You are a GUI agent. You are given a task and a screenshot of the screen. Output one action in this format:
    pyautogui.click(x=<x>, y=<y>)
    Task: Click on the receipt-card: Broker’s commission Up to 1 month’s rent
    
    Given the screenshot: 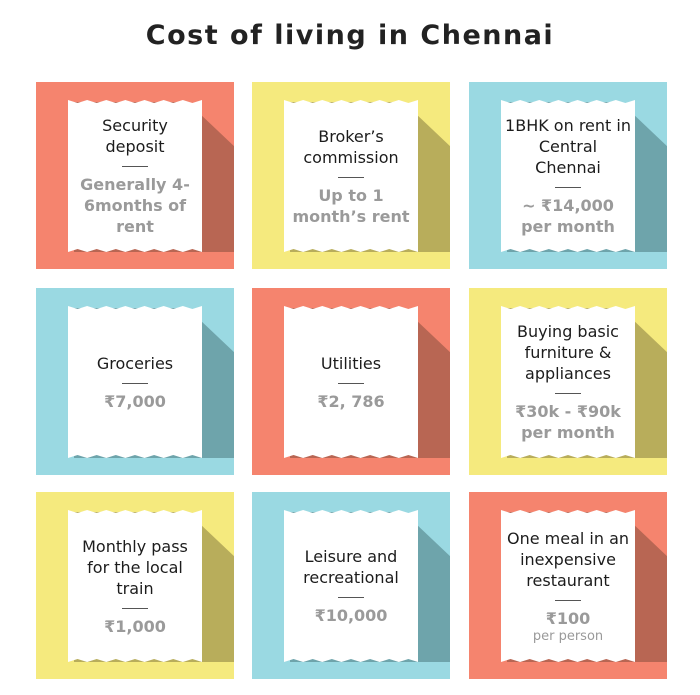 What is the action you would take?
    pyautogui.click(x=351, y=176)
    